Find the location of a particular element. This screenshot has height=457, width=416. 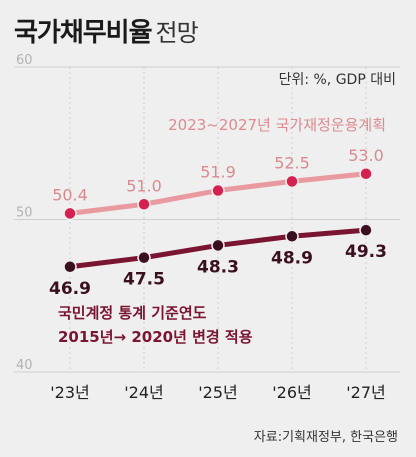

actual-value-label: 47.5 is located at coordinates (144, 280).